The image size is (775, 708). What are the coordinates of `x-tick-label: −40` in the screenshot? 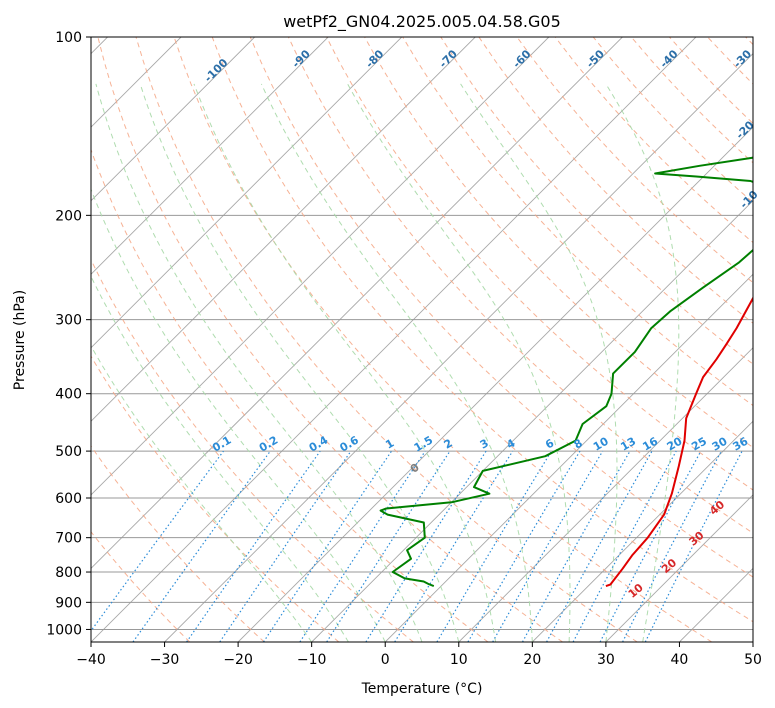 It's located at (91, 660).